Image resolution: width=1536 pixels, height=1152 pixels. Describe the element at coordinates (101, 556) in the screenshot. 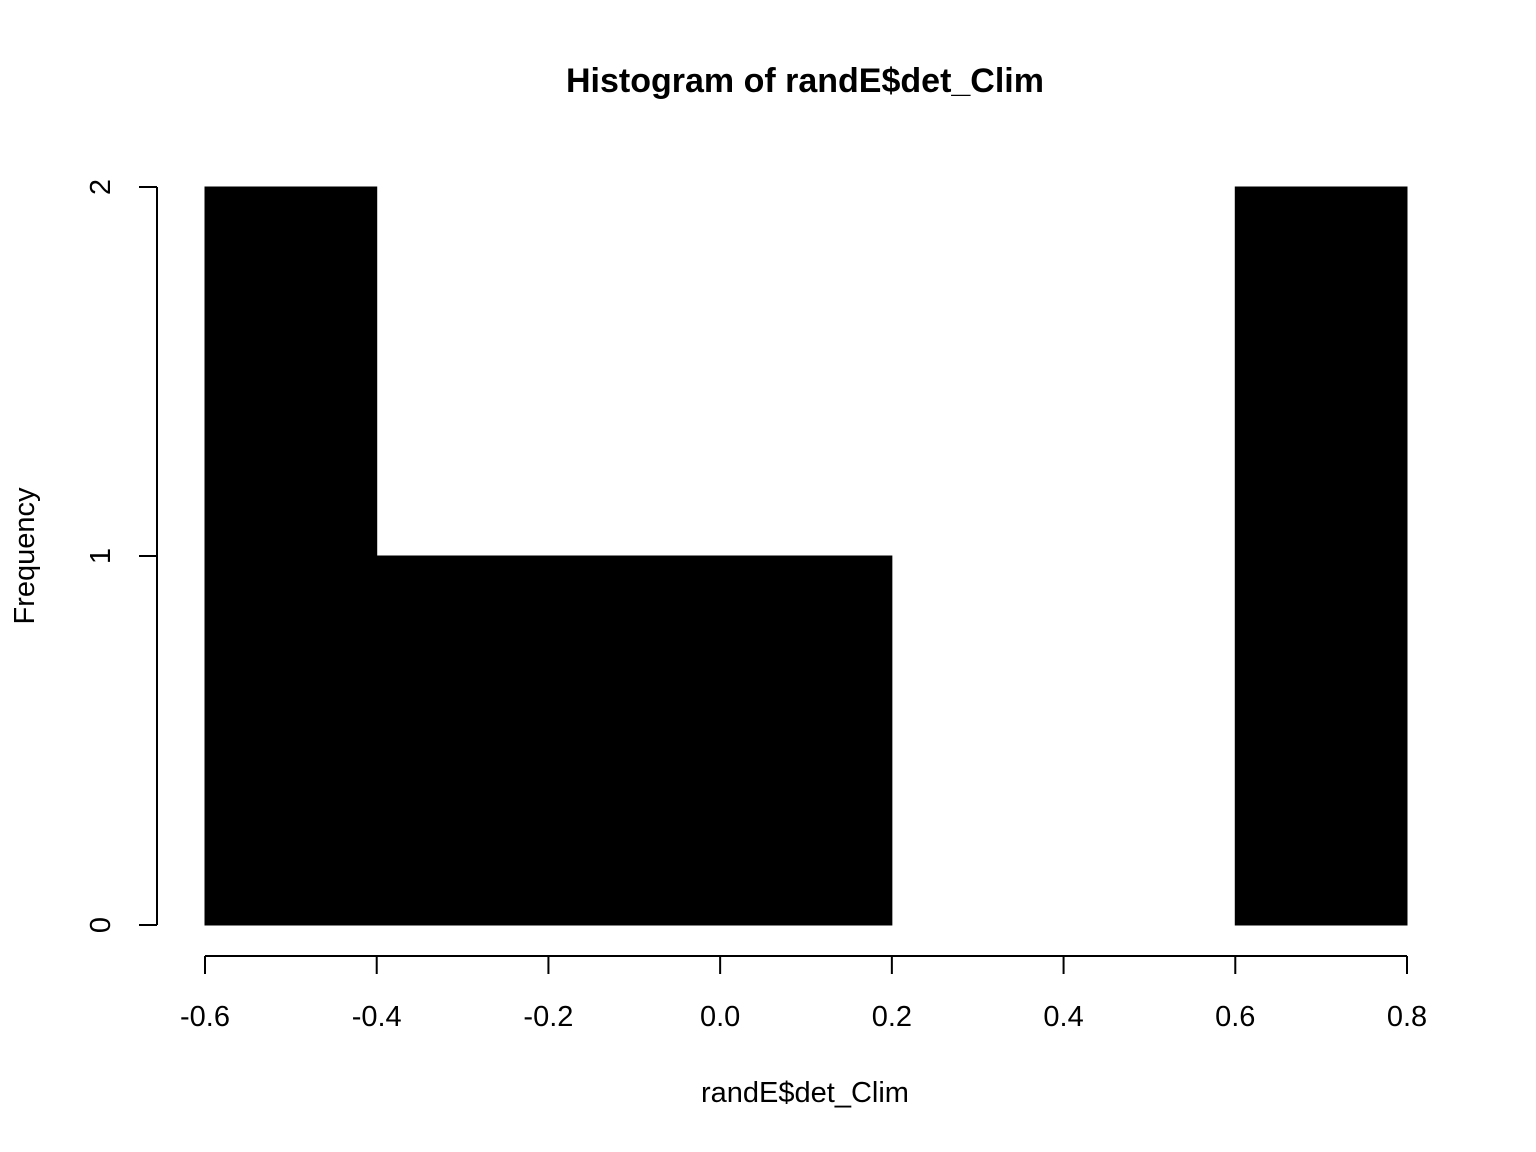

I see `y-tick-label: 1` at that location.